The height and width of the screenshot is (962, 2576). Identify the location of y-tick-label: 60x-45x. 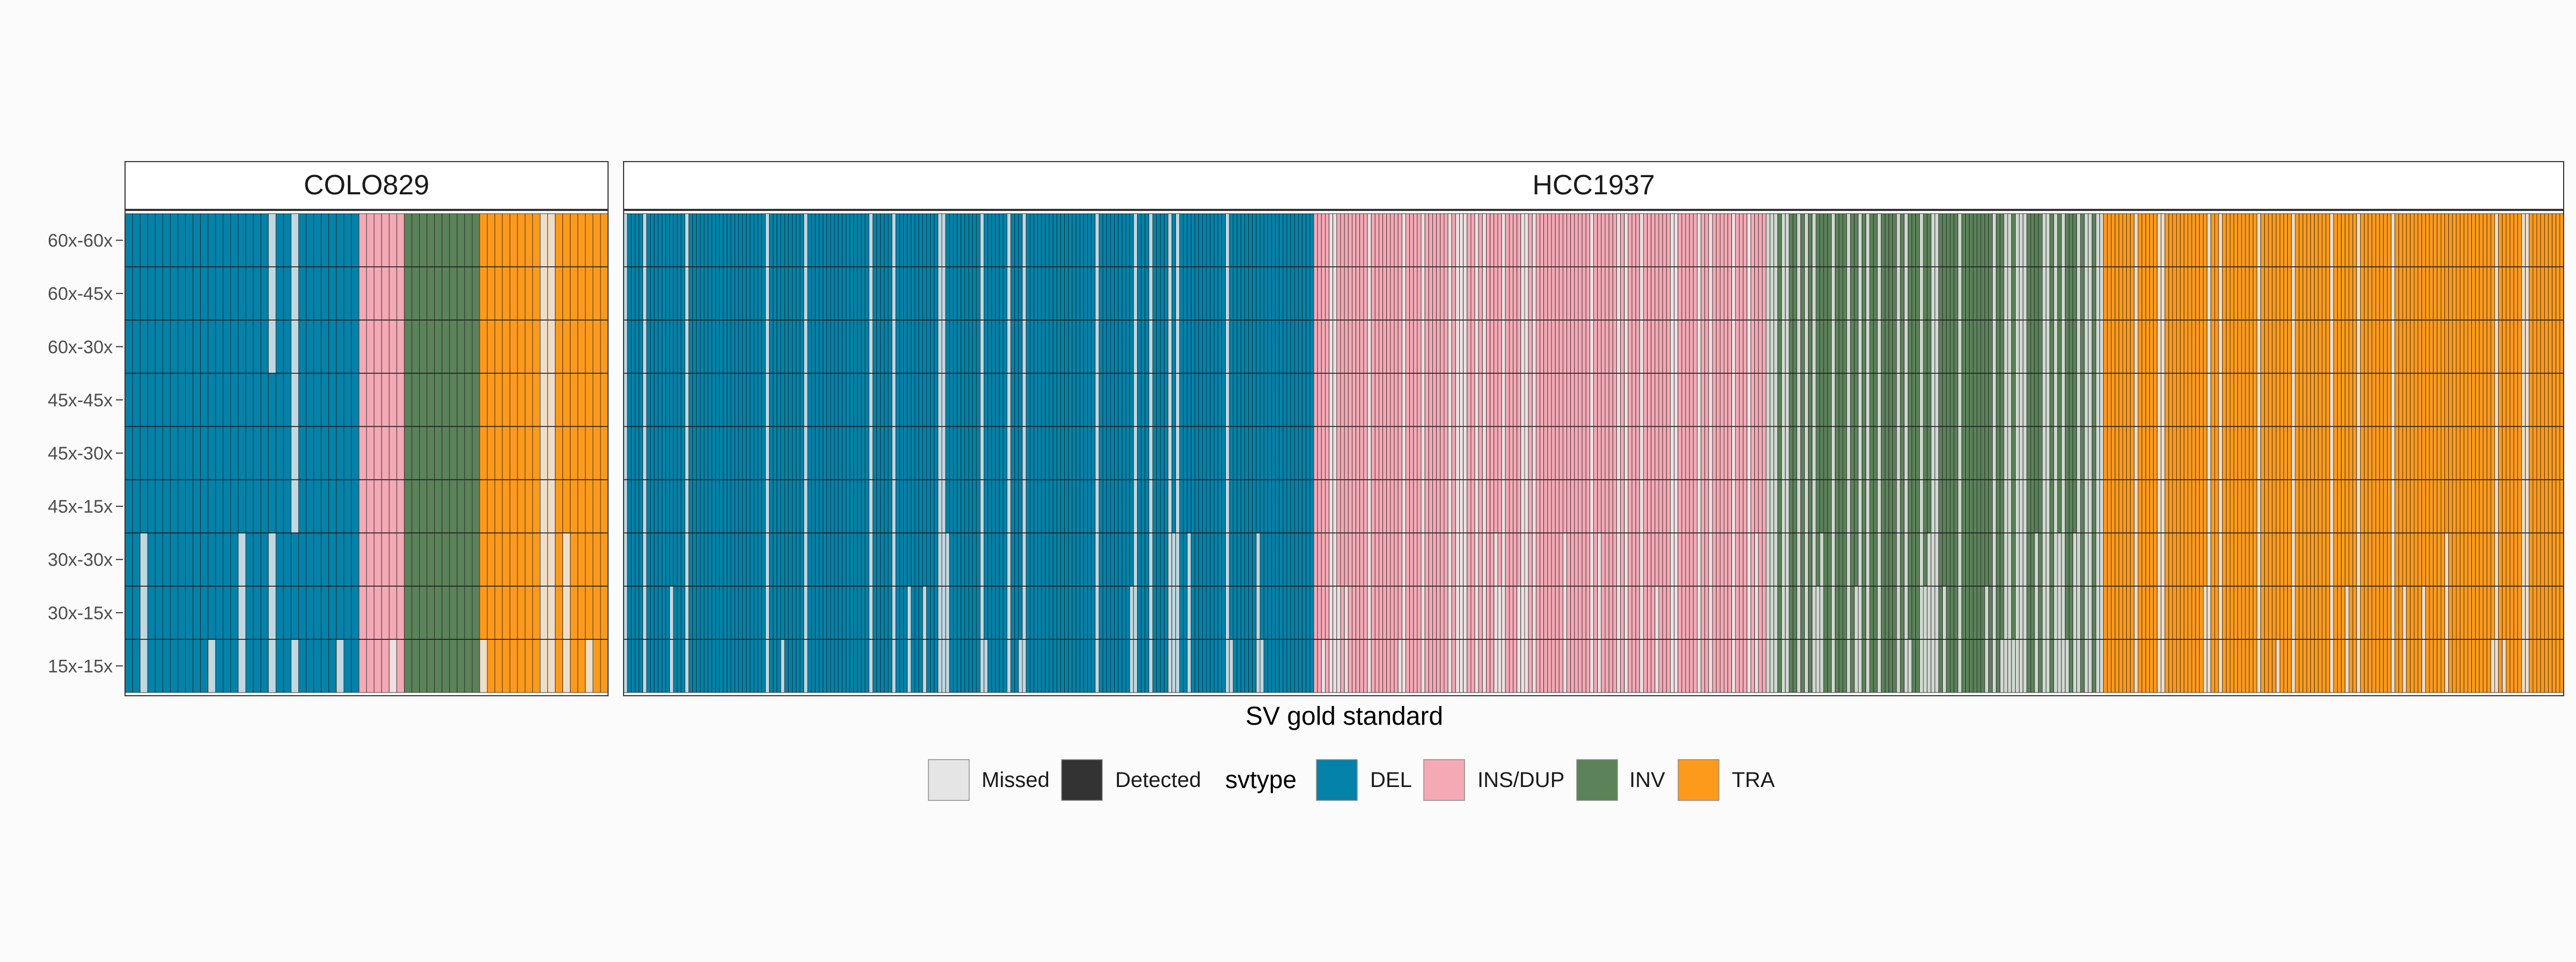
(80, 294).